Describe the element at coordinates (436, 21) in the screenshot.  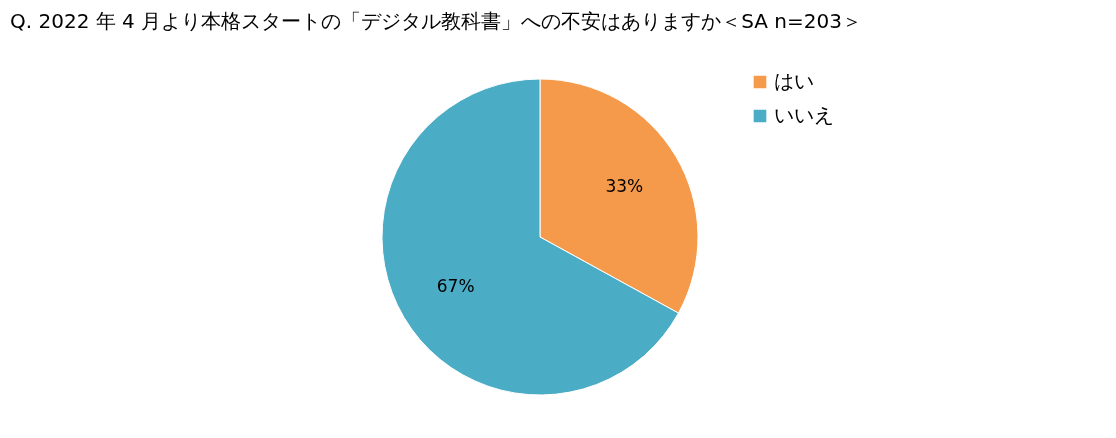
I see `chart-title: Q. 2022 年 4 月より本格スタートの「デジタル教科書」への不安はありますか＜SA n=203＞` at that location.